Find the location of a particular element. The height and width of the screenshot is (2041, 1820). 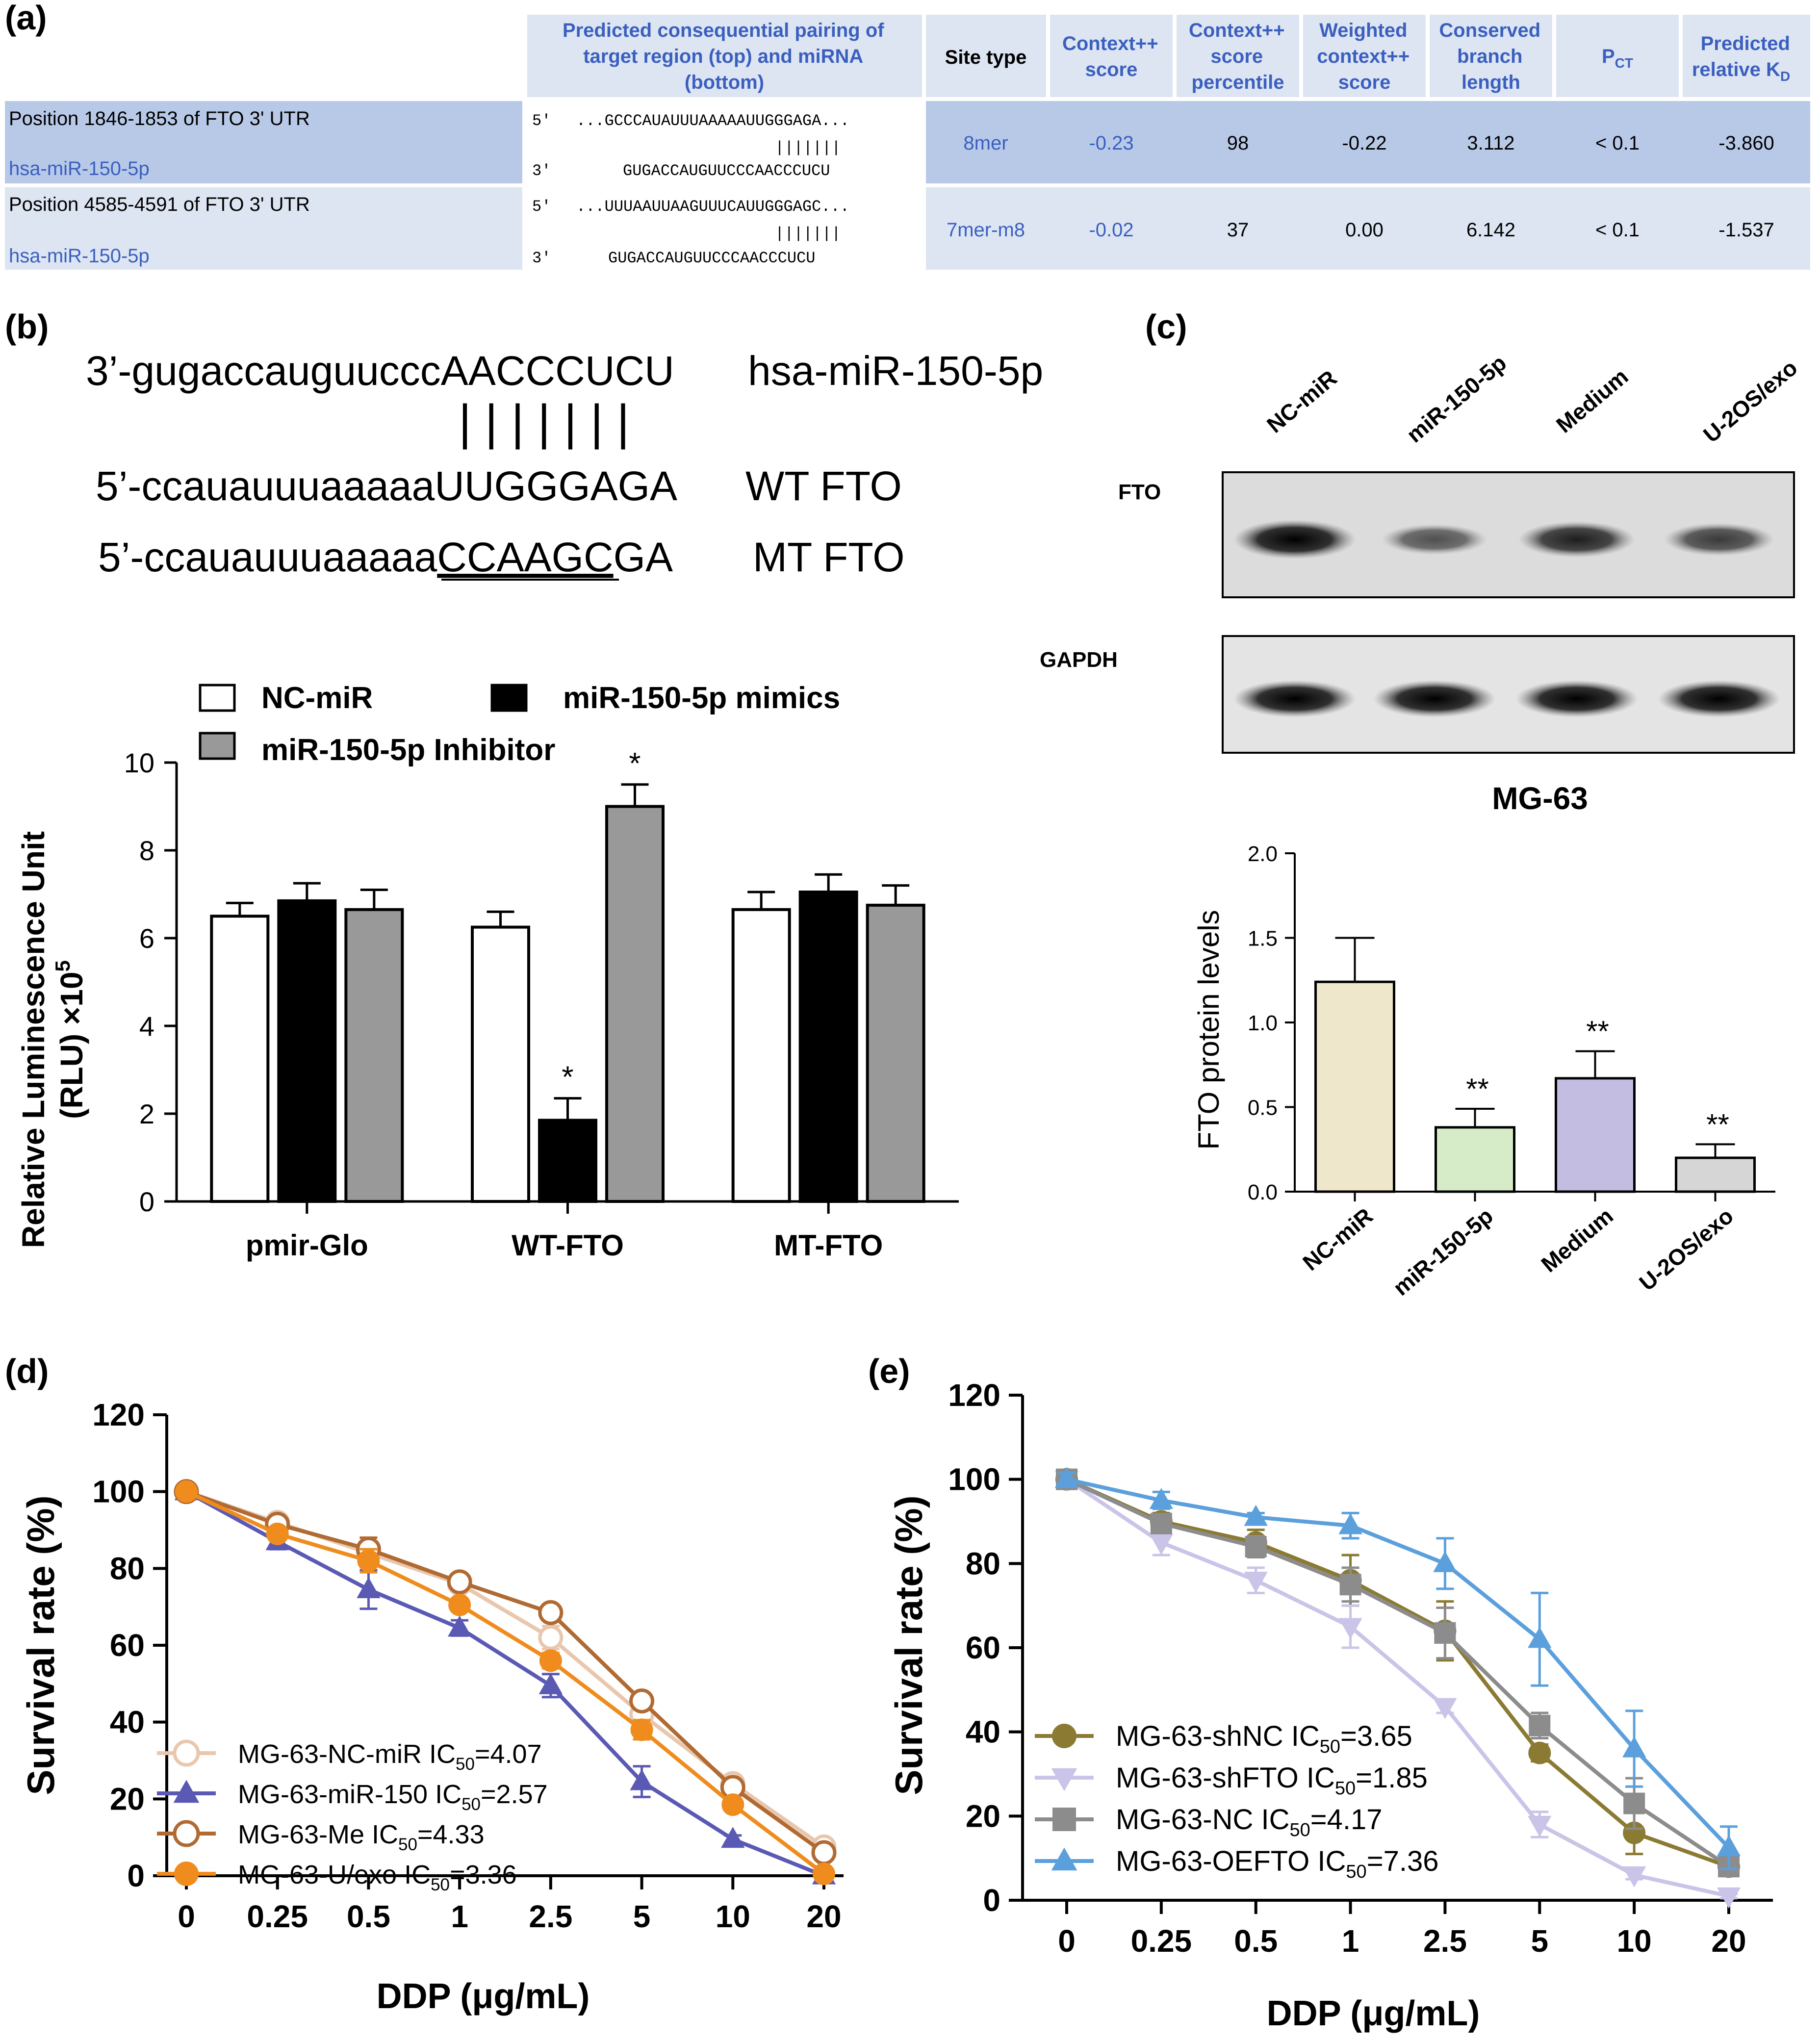

header-cell-kd is located at coordinates (1746, 56).